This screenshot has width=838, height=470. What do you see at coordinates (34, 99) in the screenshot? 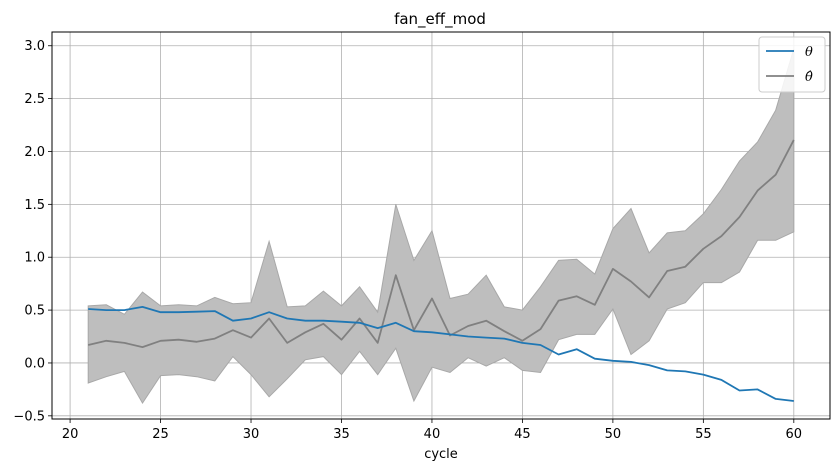
I see `y-tick-label: 2.5` at bounding box center [34, 99].